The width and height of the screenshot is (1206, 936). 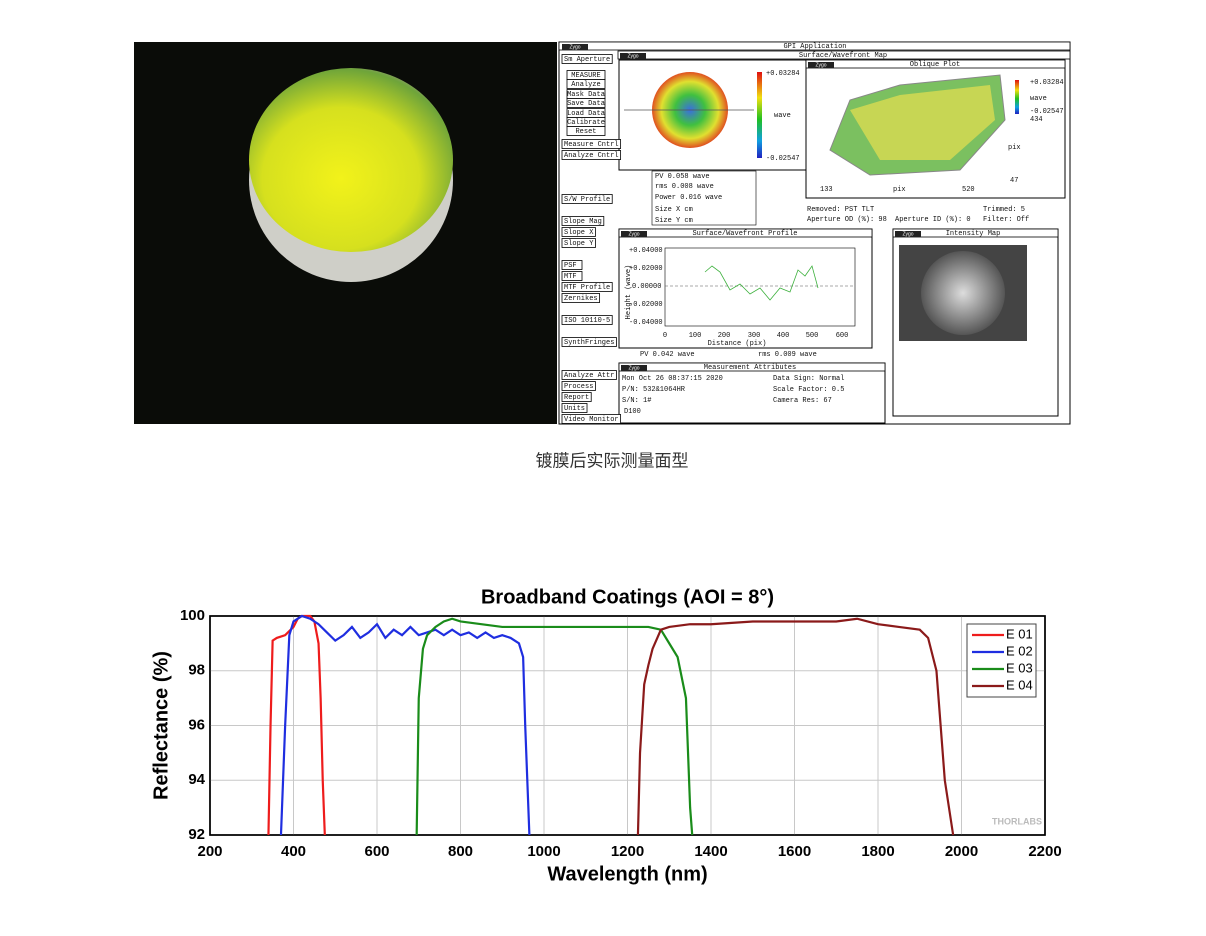 I want to click on zygo-label: Intensity Map, so click(x=973, y=234).